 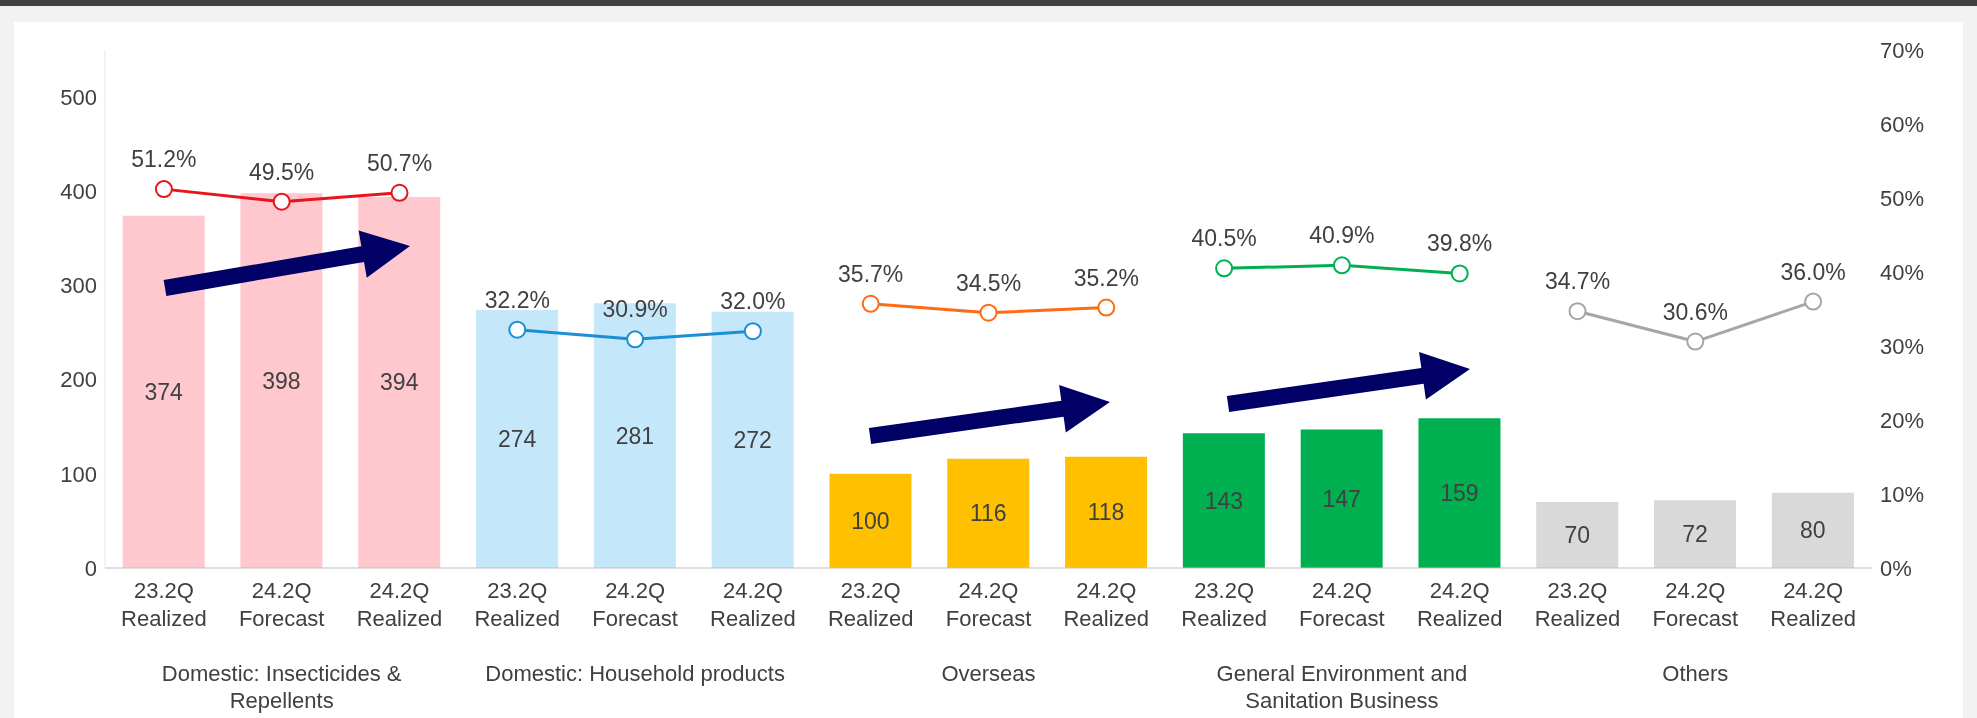 I want to click on y2-tick-label: 0%, so click(x=1896, y=568).